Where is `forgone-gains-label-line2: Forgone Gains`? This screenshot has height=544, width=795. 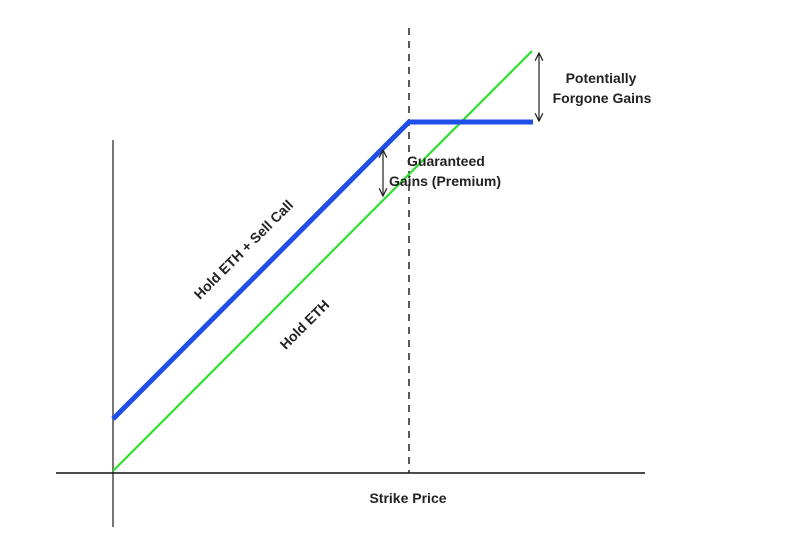
forgone-gains-label-line2: Forgone Gains is located at coordinates (602, 98).